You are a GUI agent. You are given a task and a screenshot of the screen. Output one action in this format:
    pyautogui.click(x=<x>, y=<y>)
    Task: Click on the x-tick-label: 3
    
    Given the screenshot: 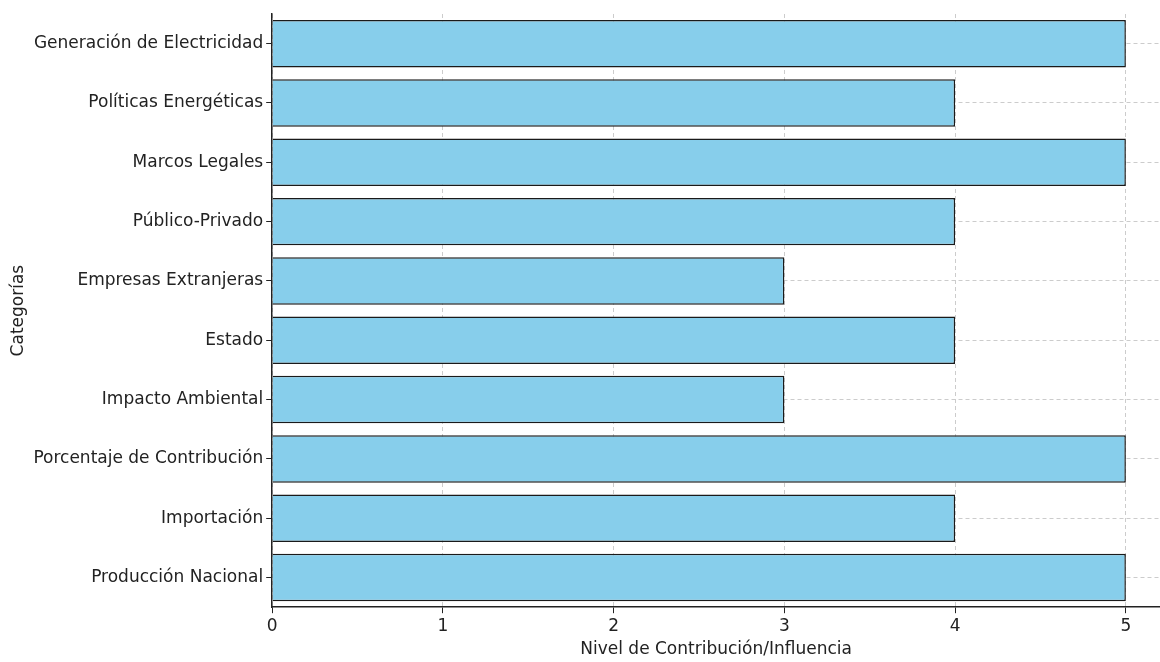 What is the action you would take?
    pyautogui.click(x=784, y=624)
    